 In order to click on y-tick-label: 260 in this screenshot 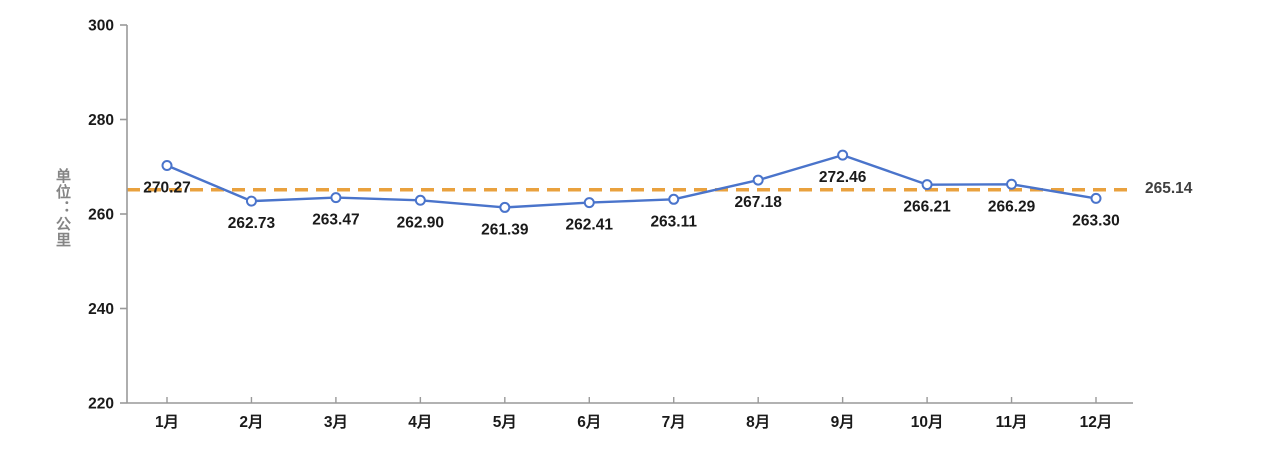, I will do `click(101, 215)`.